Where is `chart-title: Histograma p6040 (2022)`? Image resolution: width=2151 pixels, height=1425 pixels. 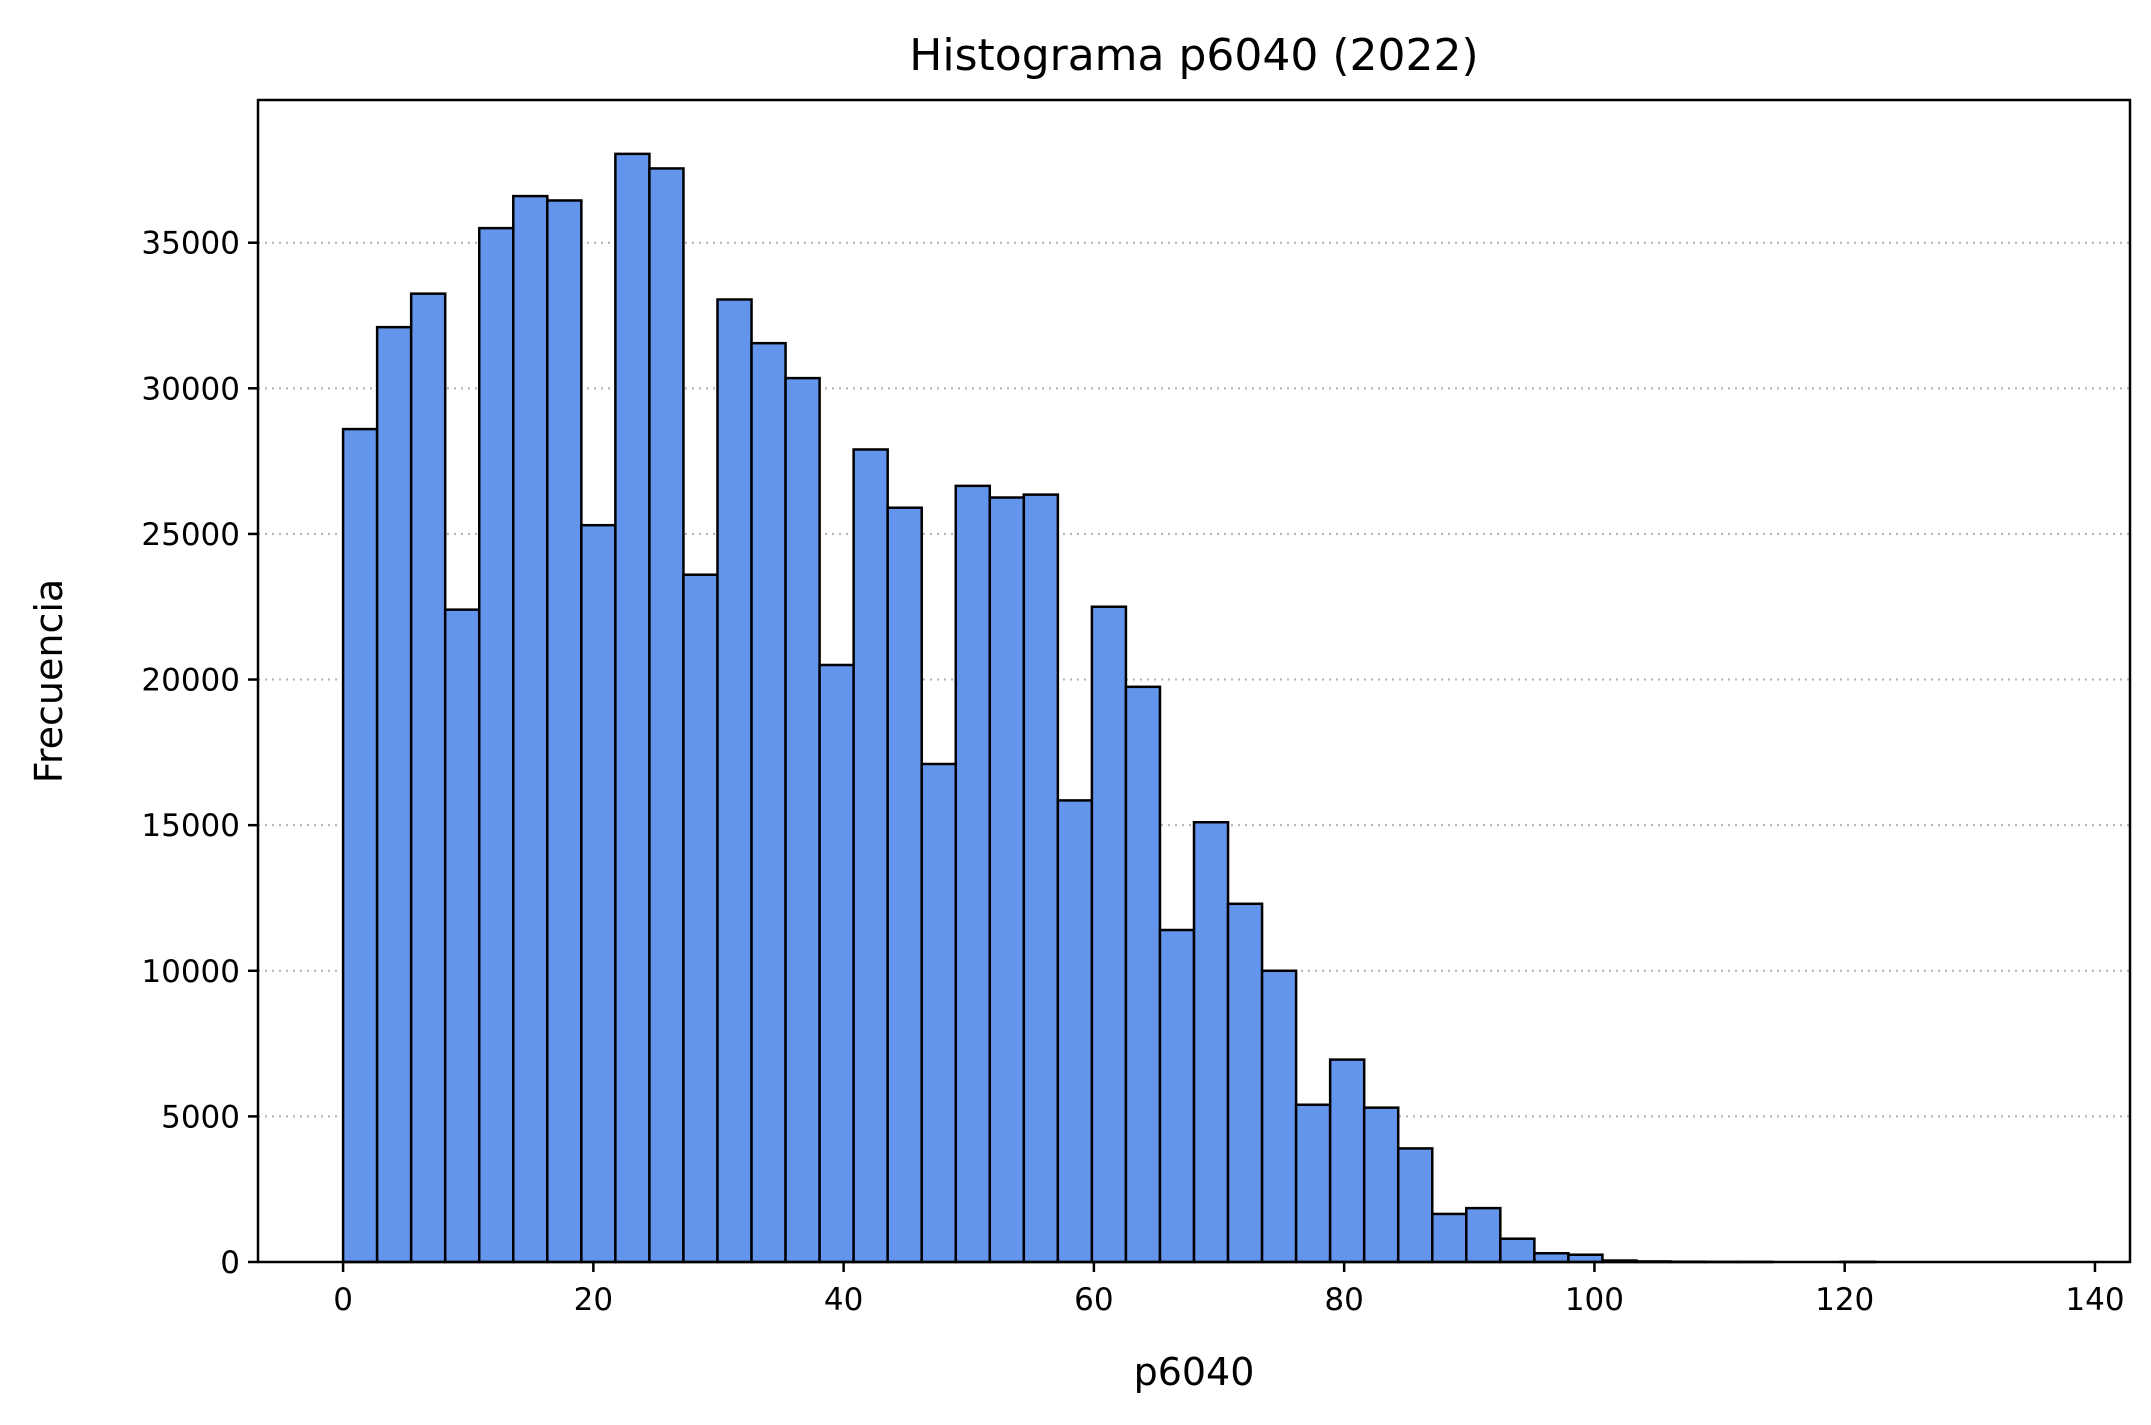 chart-title: Histograma p6040 (2022) is located at coordinates (1193, 55).